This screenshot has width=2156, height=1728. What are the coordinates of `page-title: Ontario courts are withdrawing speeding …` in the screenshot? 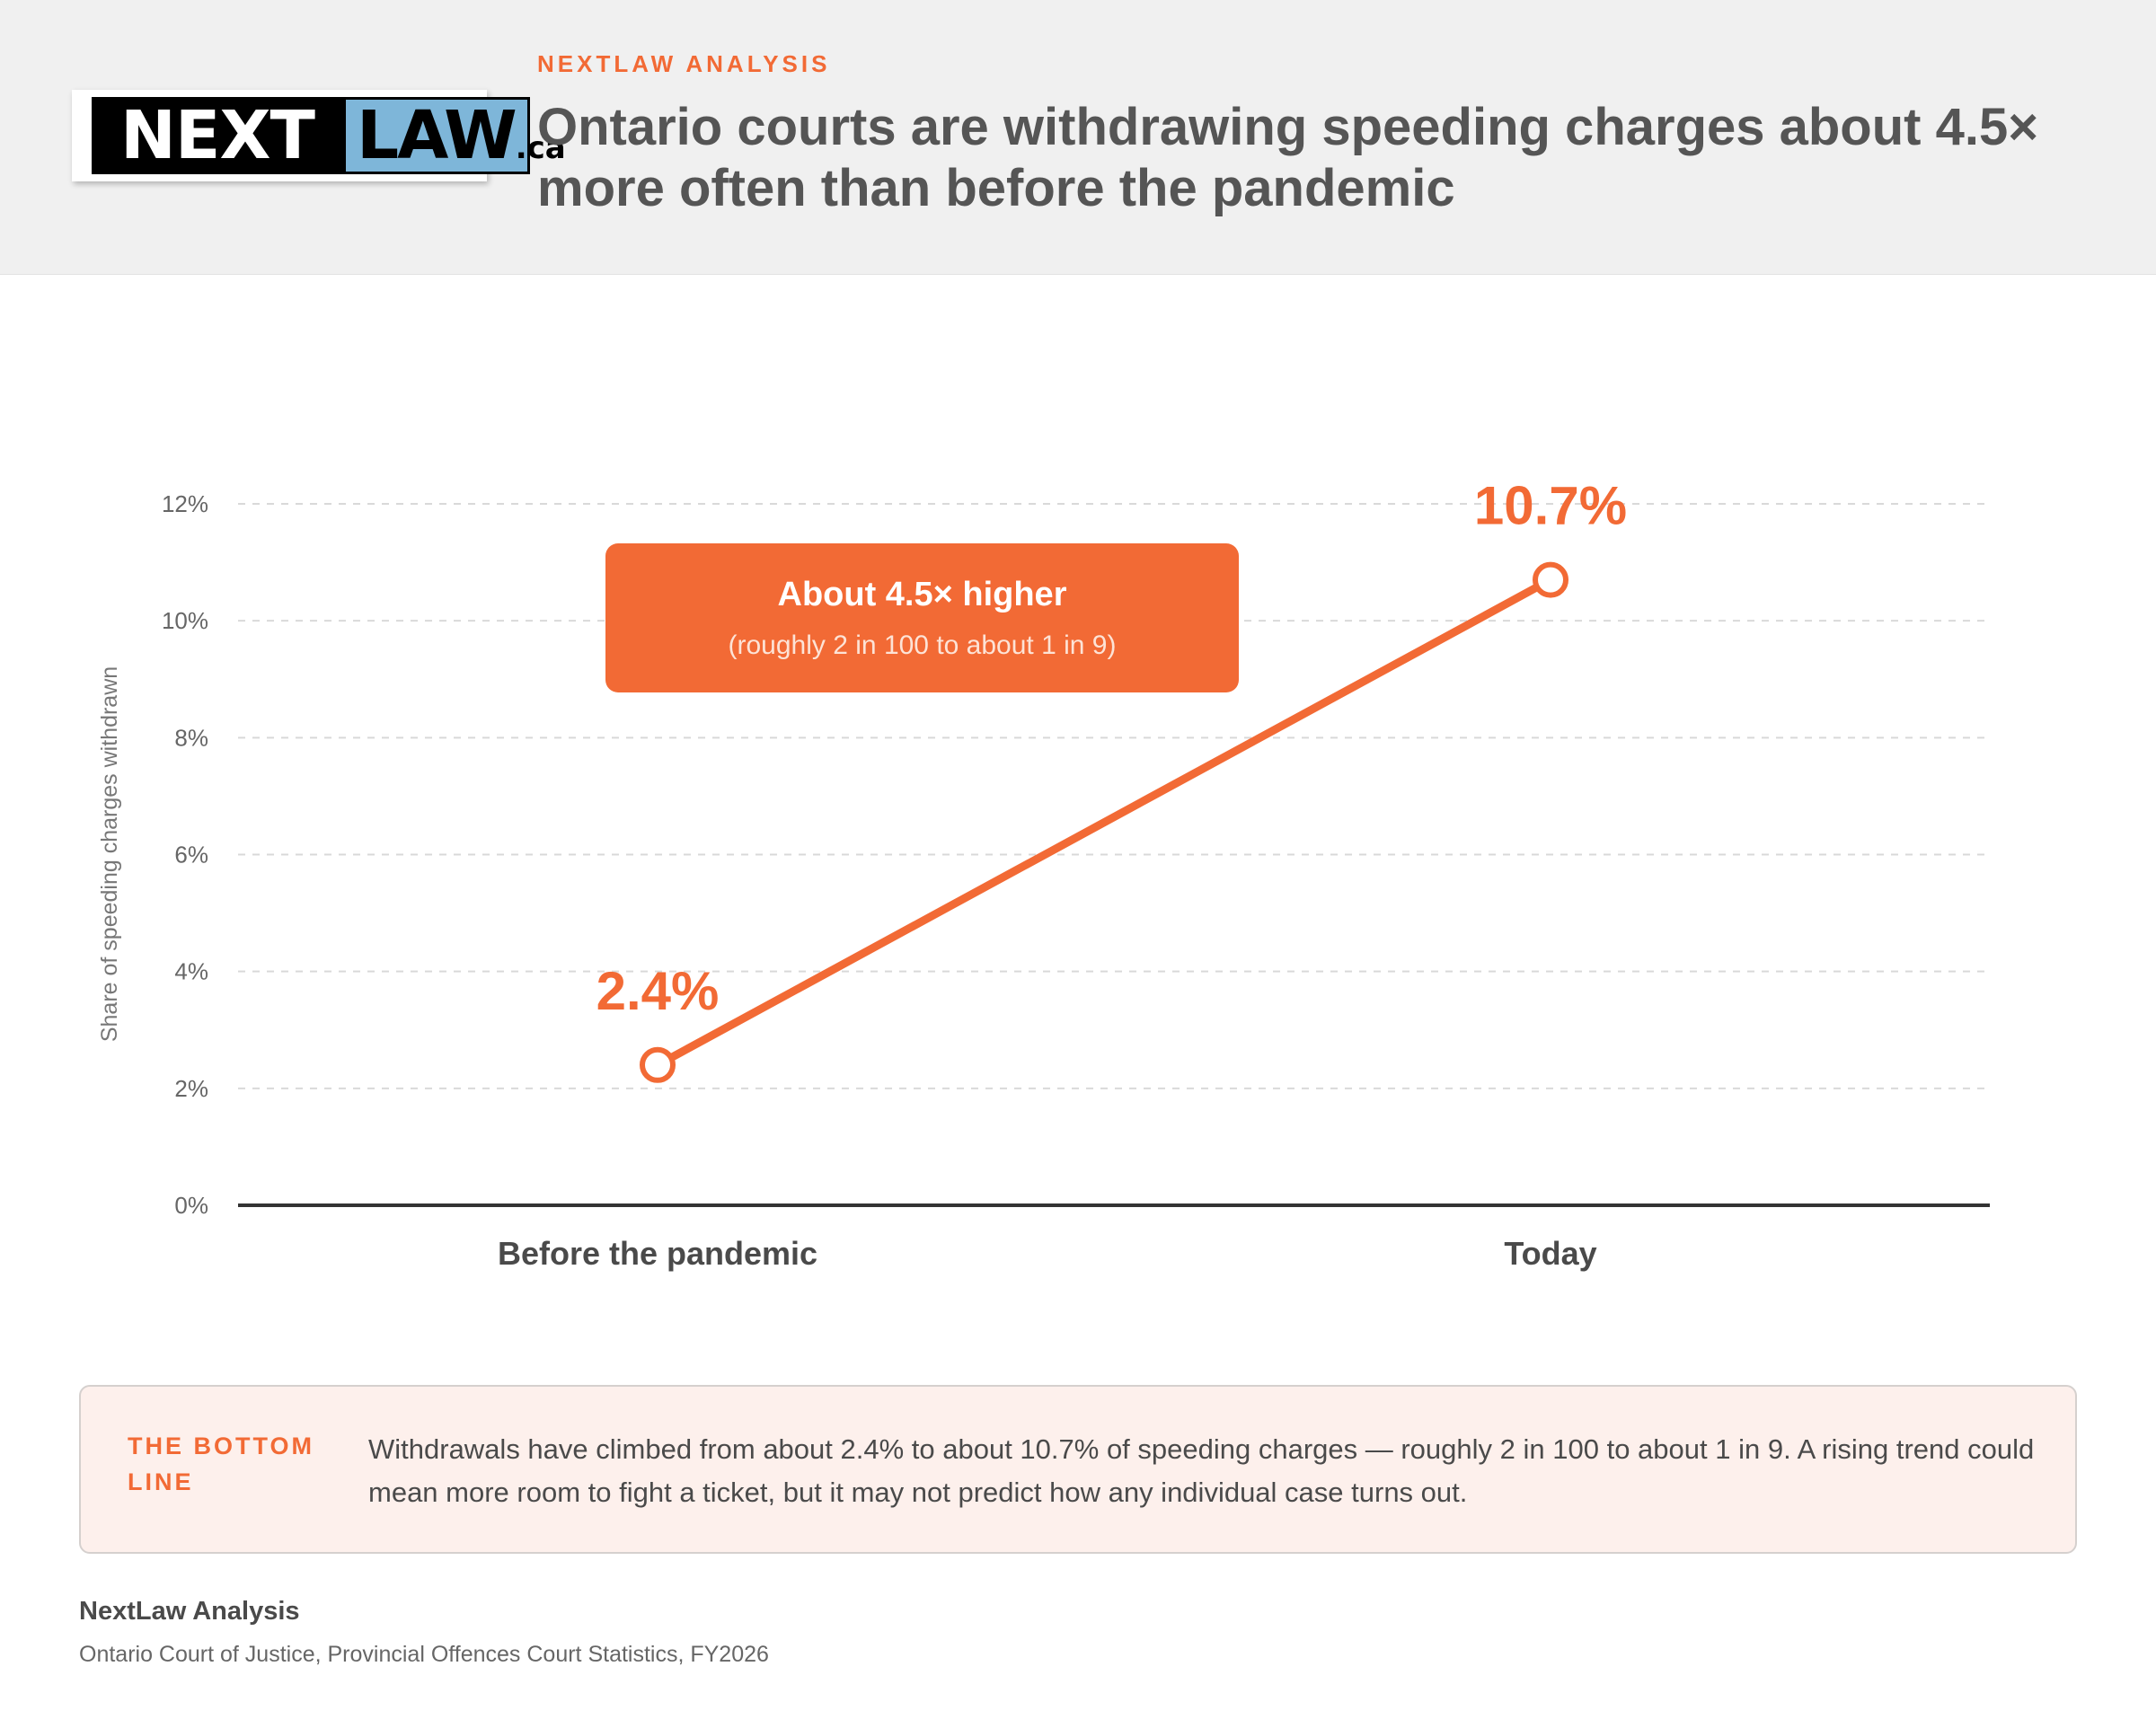 It's located at (1288, 157).